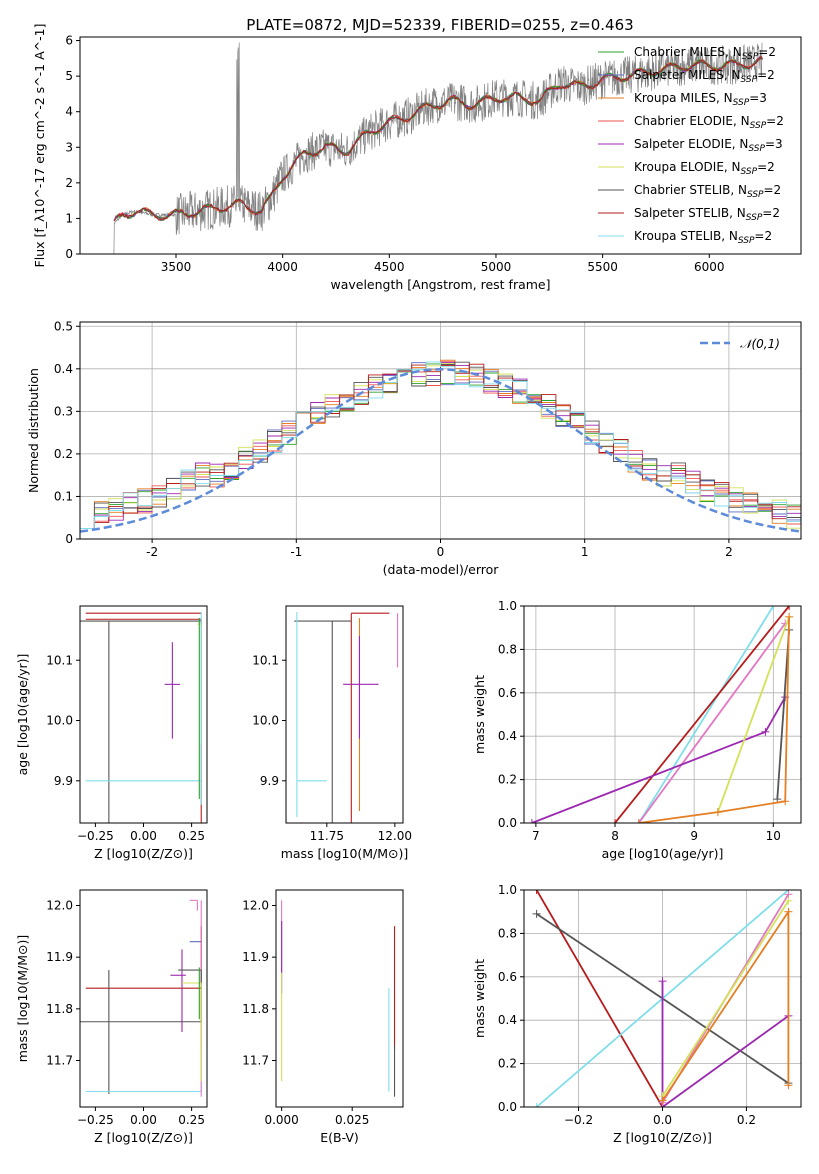 The height and width of the screenshot is (1174, 819). I want to click on y-tick-label: 0.6, so click(507, 977).